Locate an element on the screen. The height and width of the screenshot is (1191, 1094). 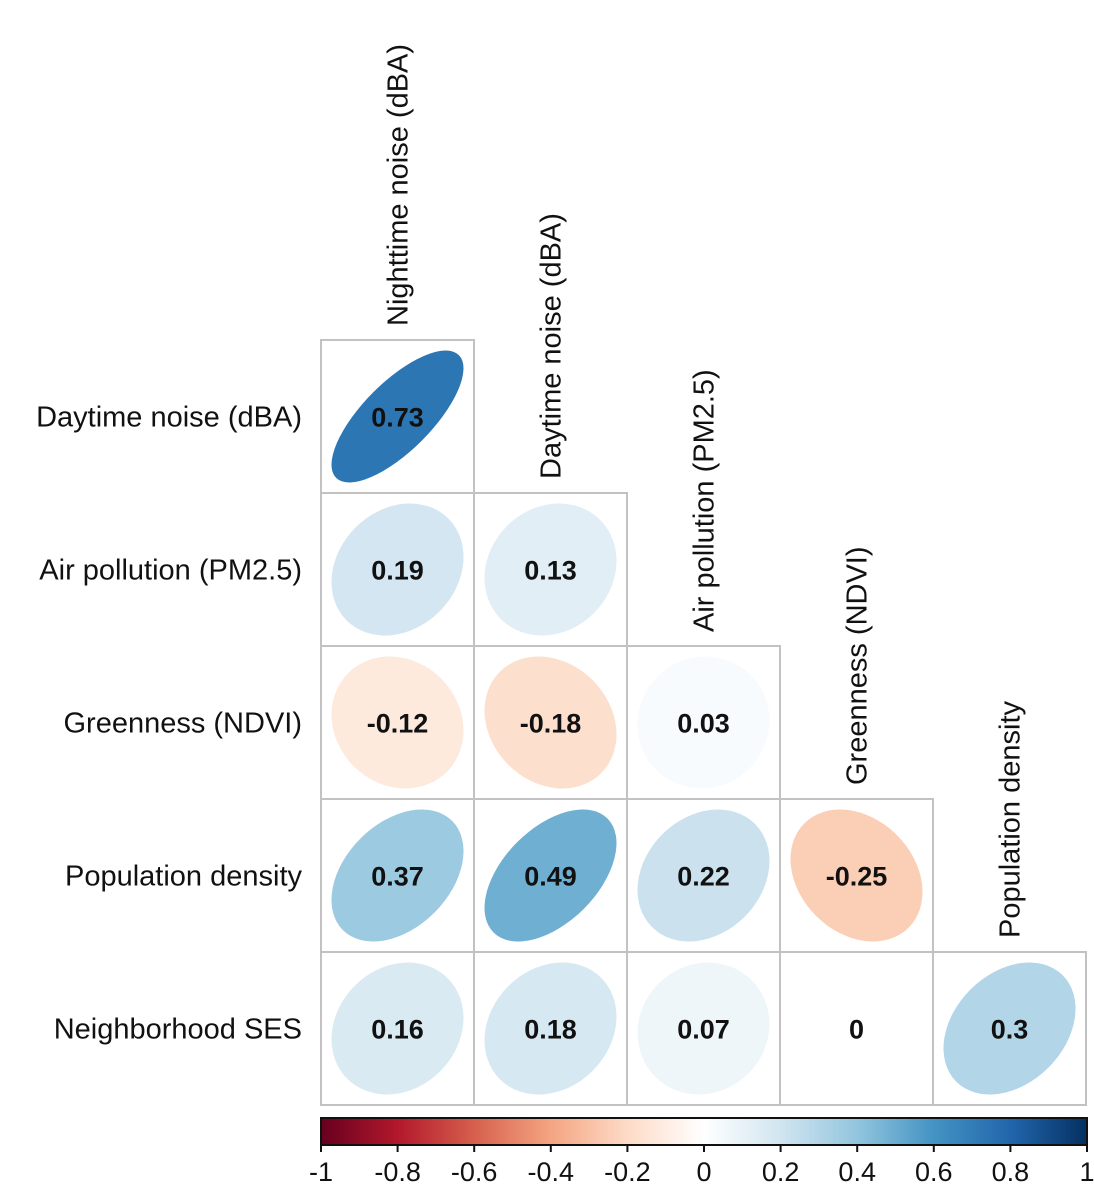
correlation-value-label: 0.22 is located at coordinates (703, 877).